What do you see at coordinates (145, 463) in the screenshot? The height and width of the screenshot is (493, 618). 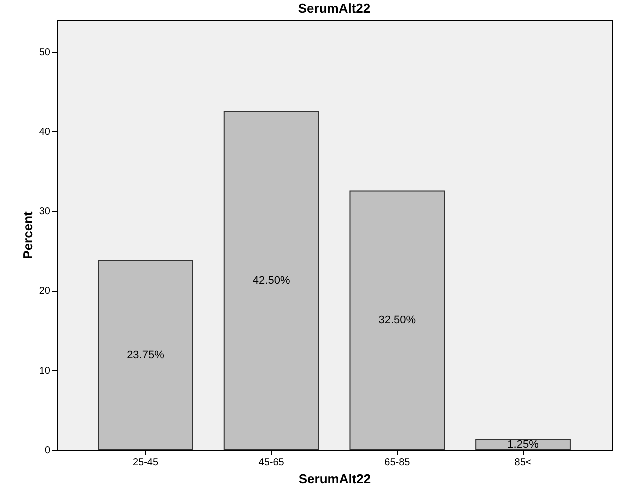 I see `x-tick-label: 25-45` at bounding box center [145, 463].